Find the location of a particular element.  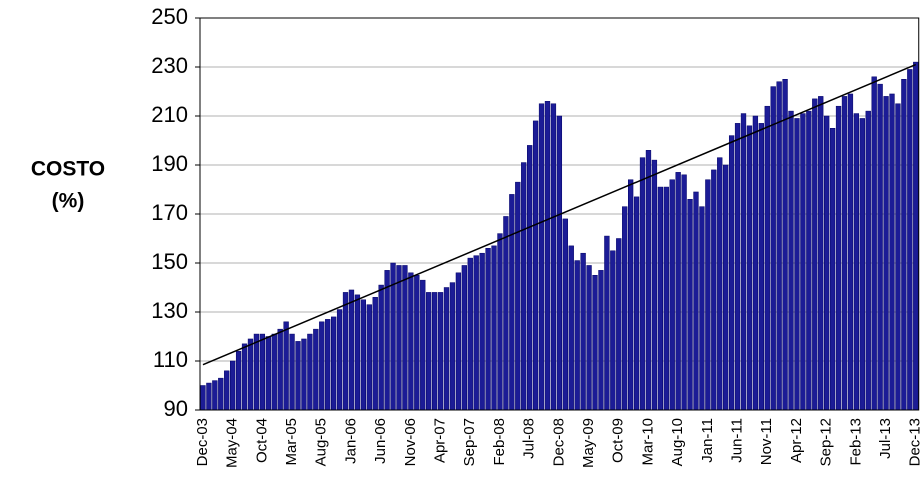

y-tick-label: 130 is located at coordinates (169, 310).